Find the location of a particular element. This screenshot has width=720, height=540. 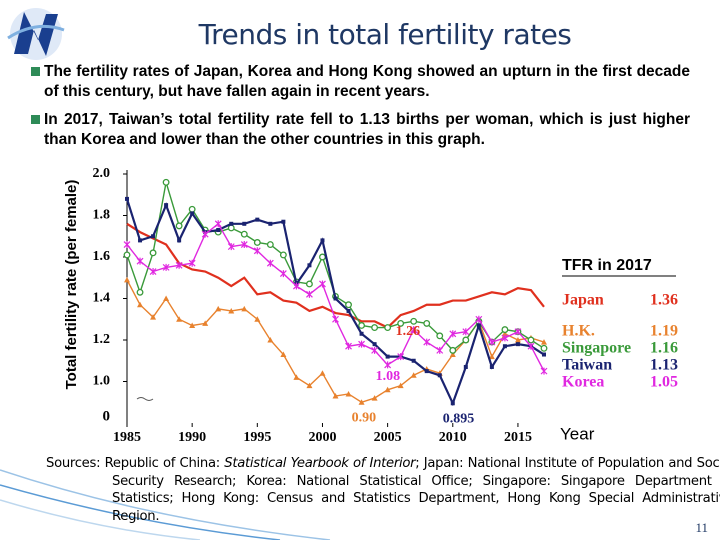

y-tick-label: 1.2 is located at coordinates (102, 339).